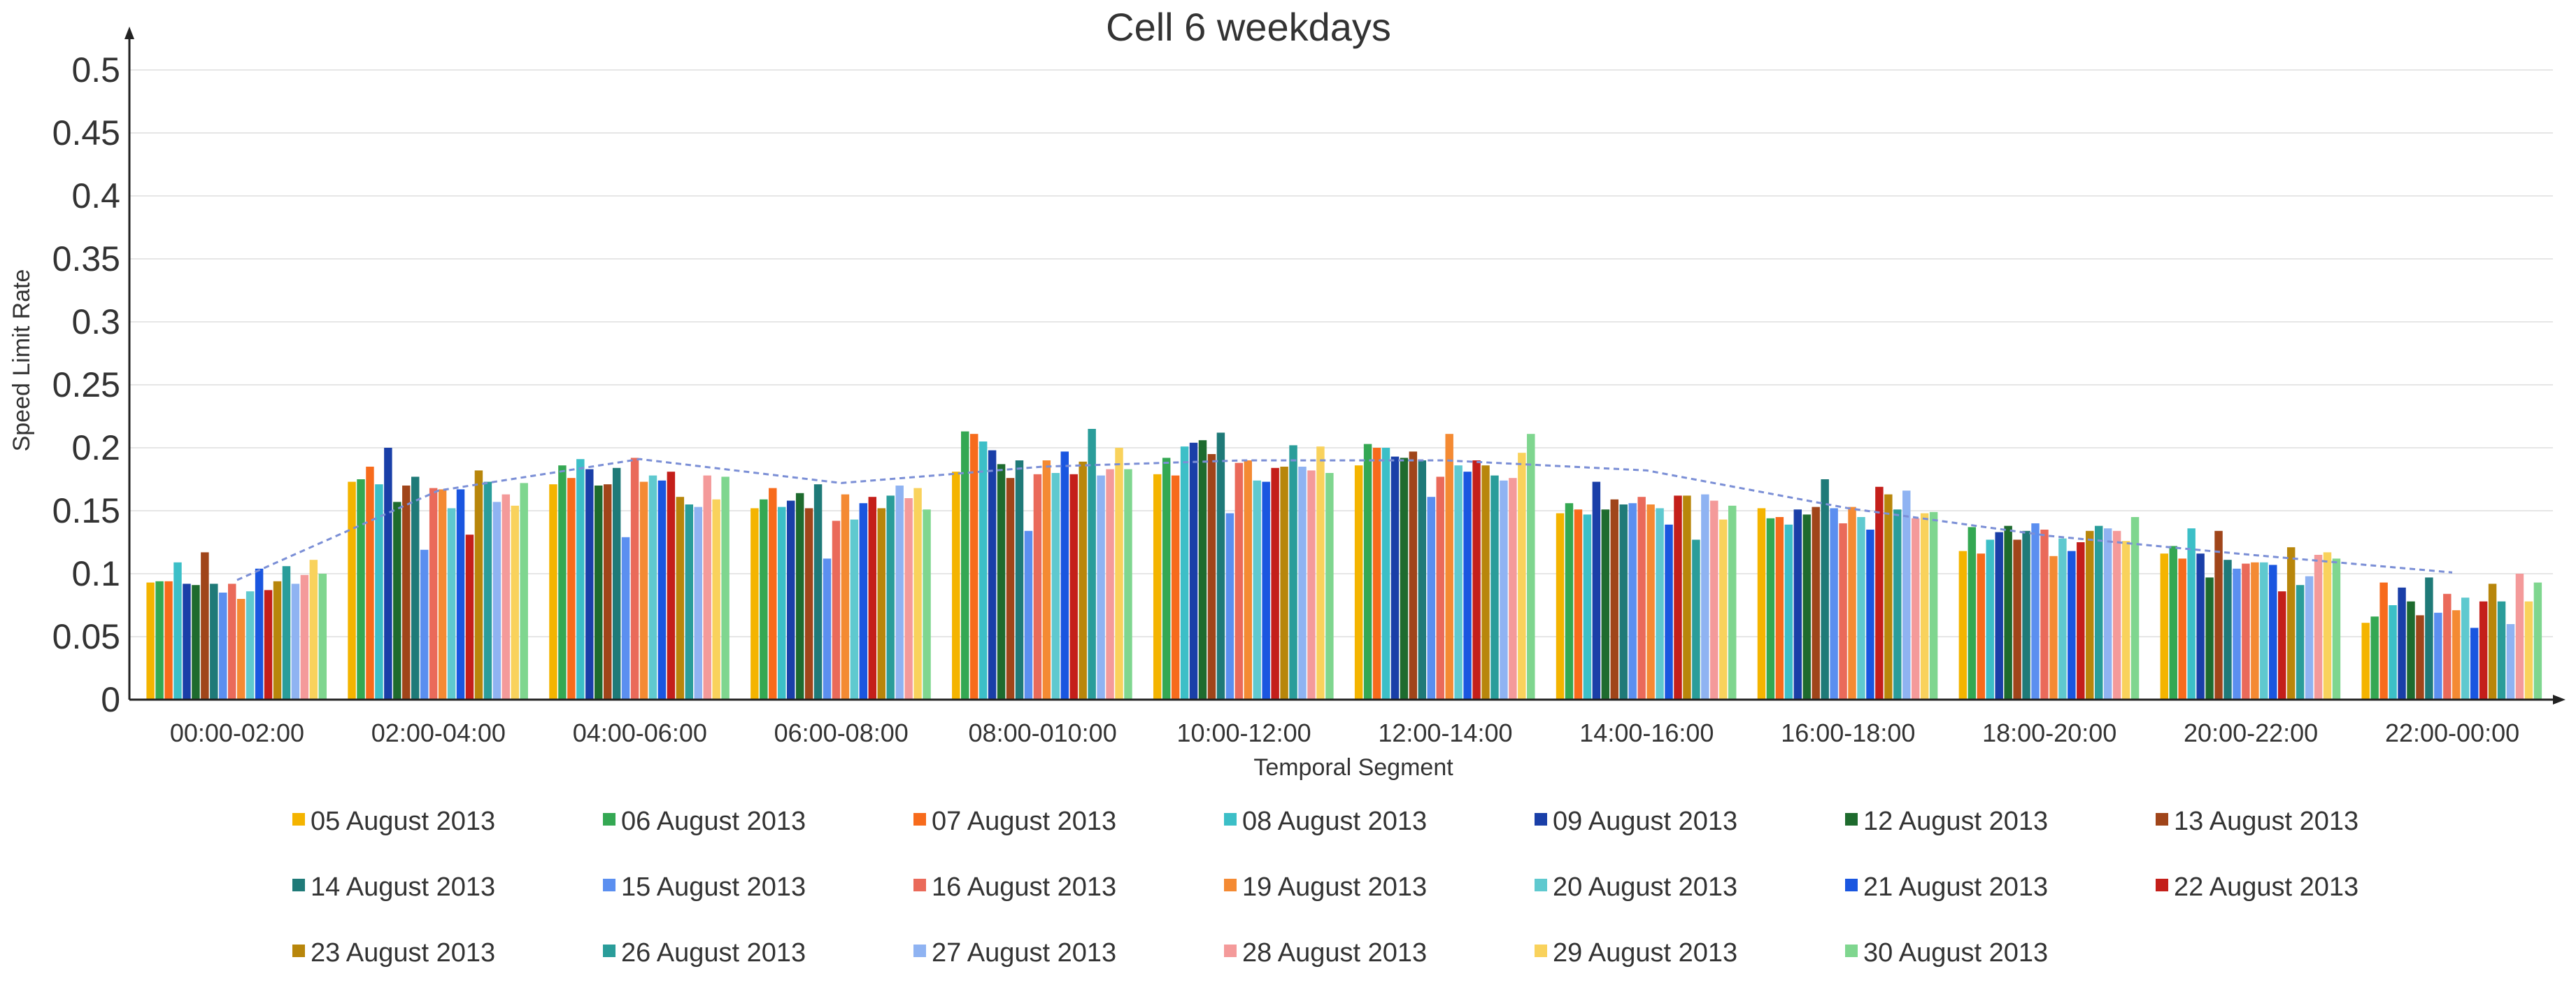 Image resolution: width=2576 pixels, height=990 pixels. What do you see at coordinates (1445, 733) in the screenshot?
I see `x-tick-label: 12:00-14:00` at bounding box center [1445, 733].